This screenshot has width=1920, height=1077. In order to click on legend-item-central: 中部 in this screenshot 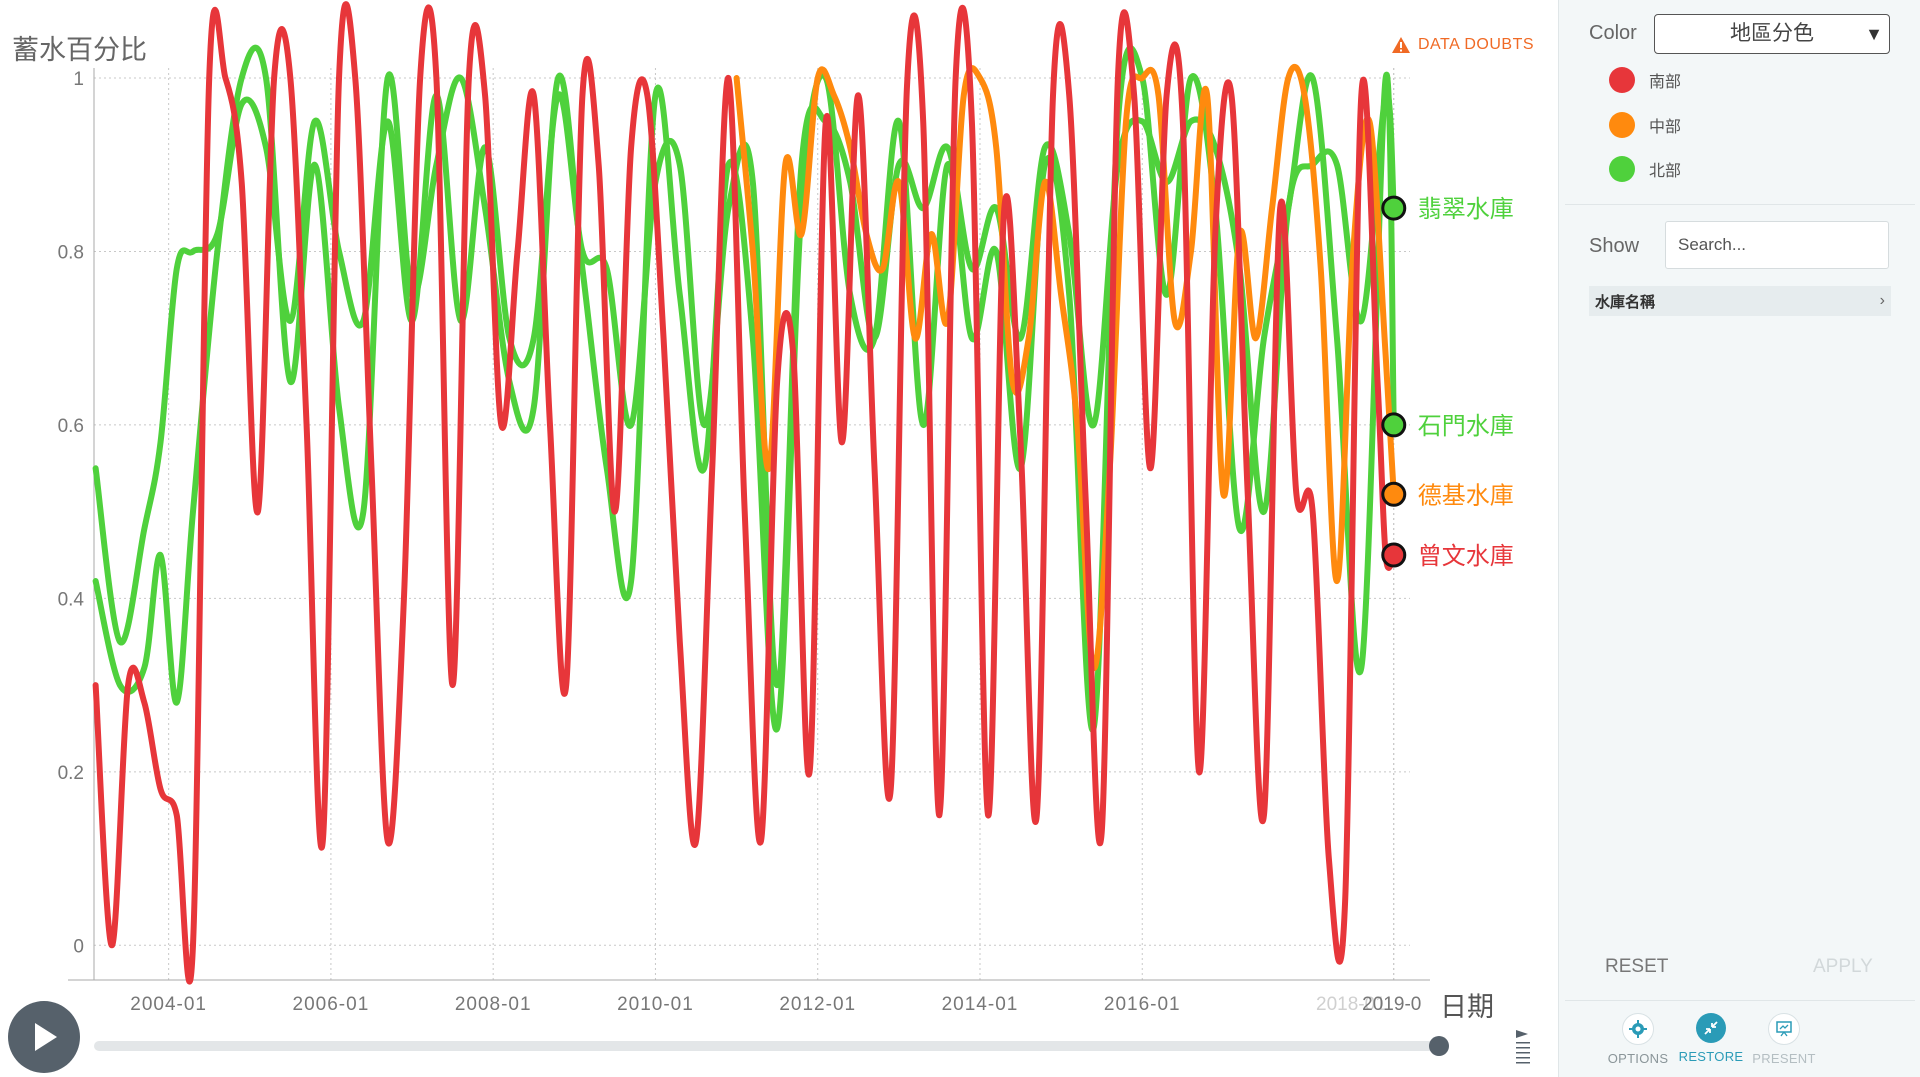, I will do `click(1645, 125)`.